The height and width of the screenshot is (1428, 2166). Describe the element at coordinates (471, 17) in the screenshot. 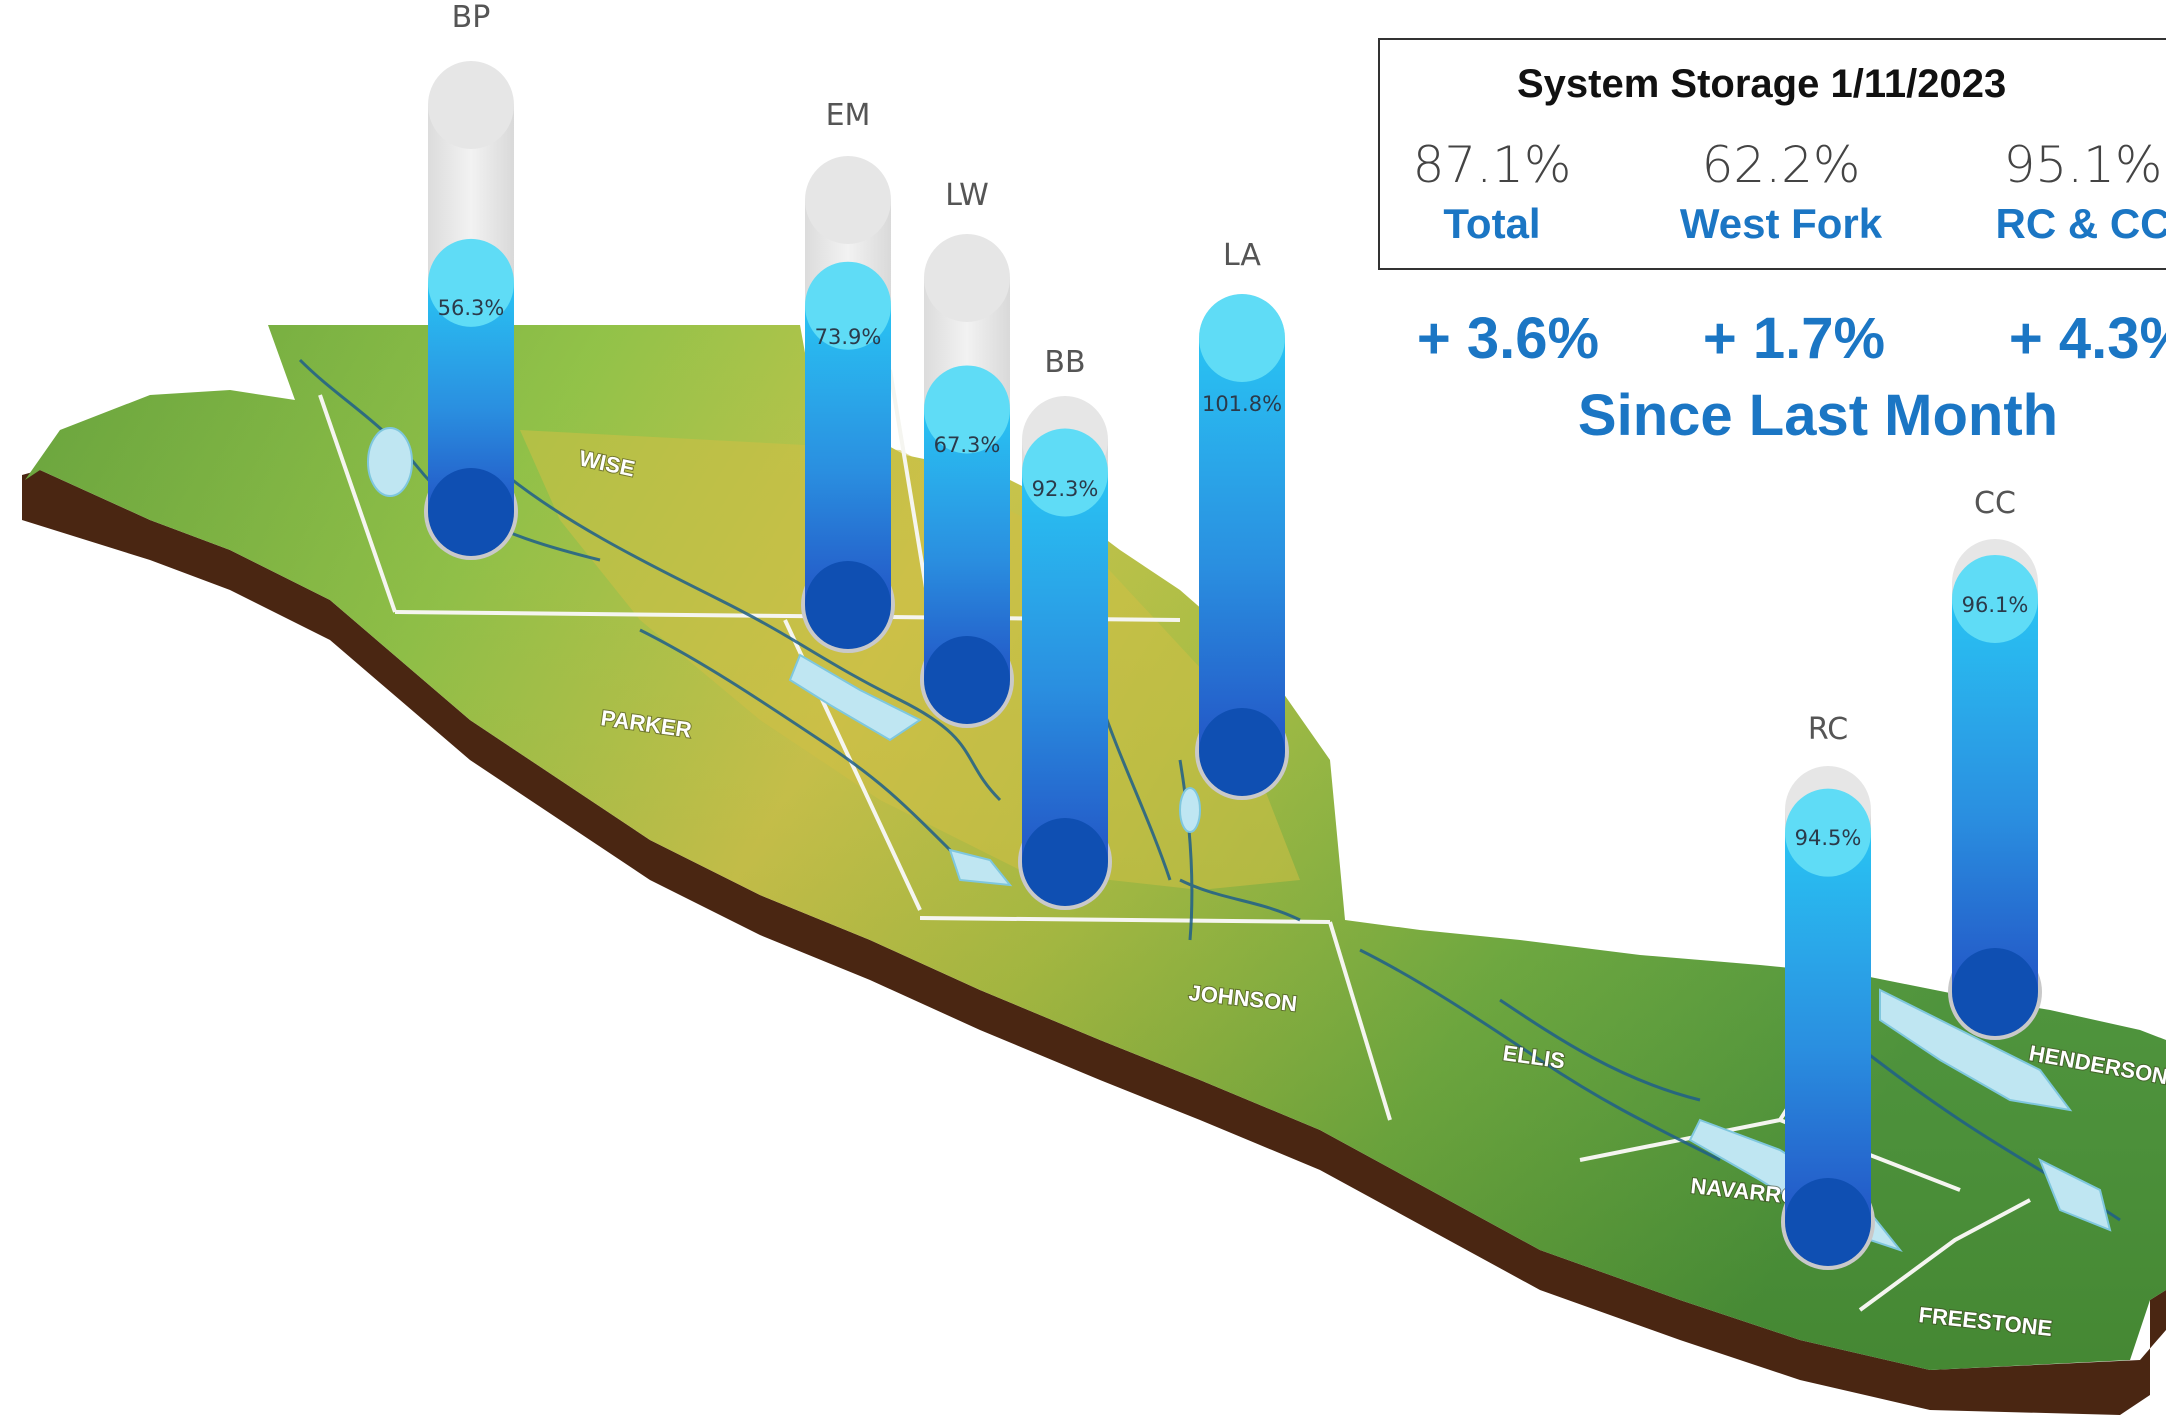

I see `reservoir-name-bp: BP` at that location.